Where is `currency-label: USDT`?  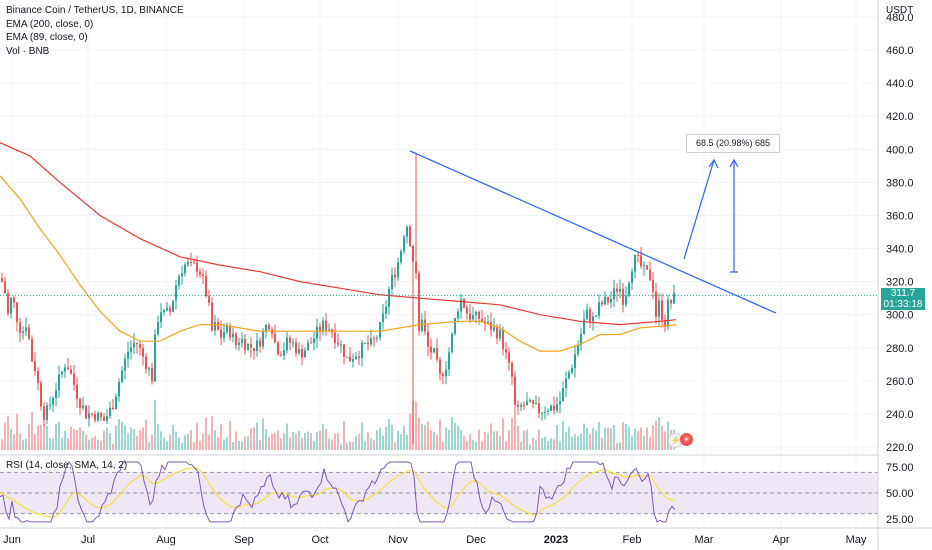
currency-label: USDT is located at coordinates (900, 10).